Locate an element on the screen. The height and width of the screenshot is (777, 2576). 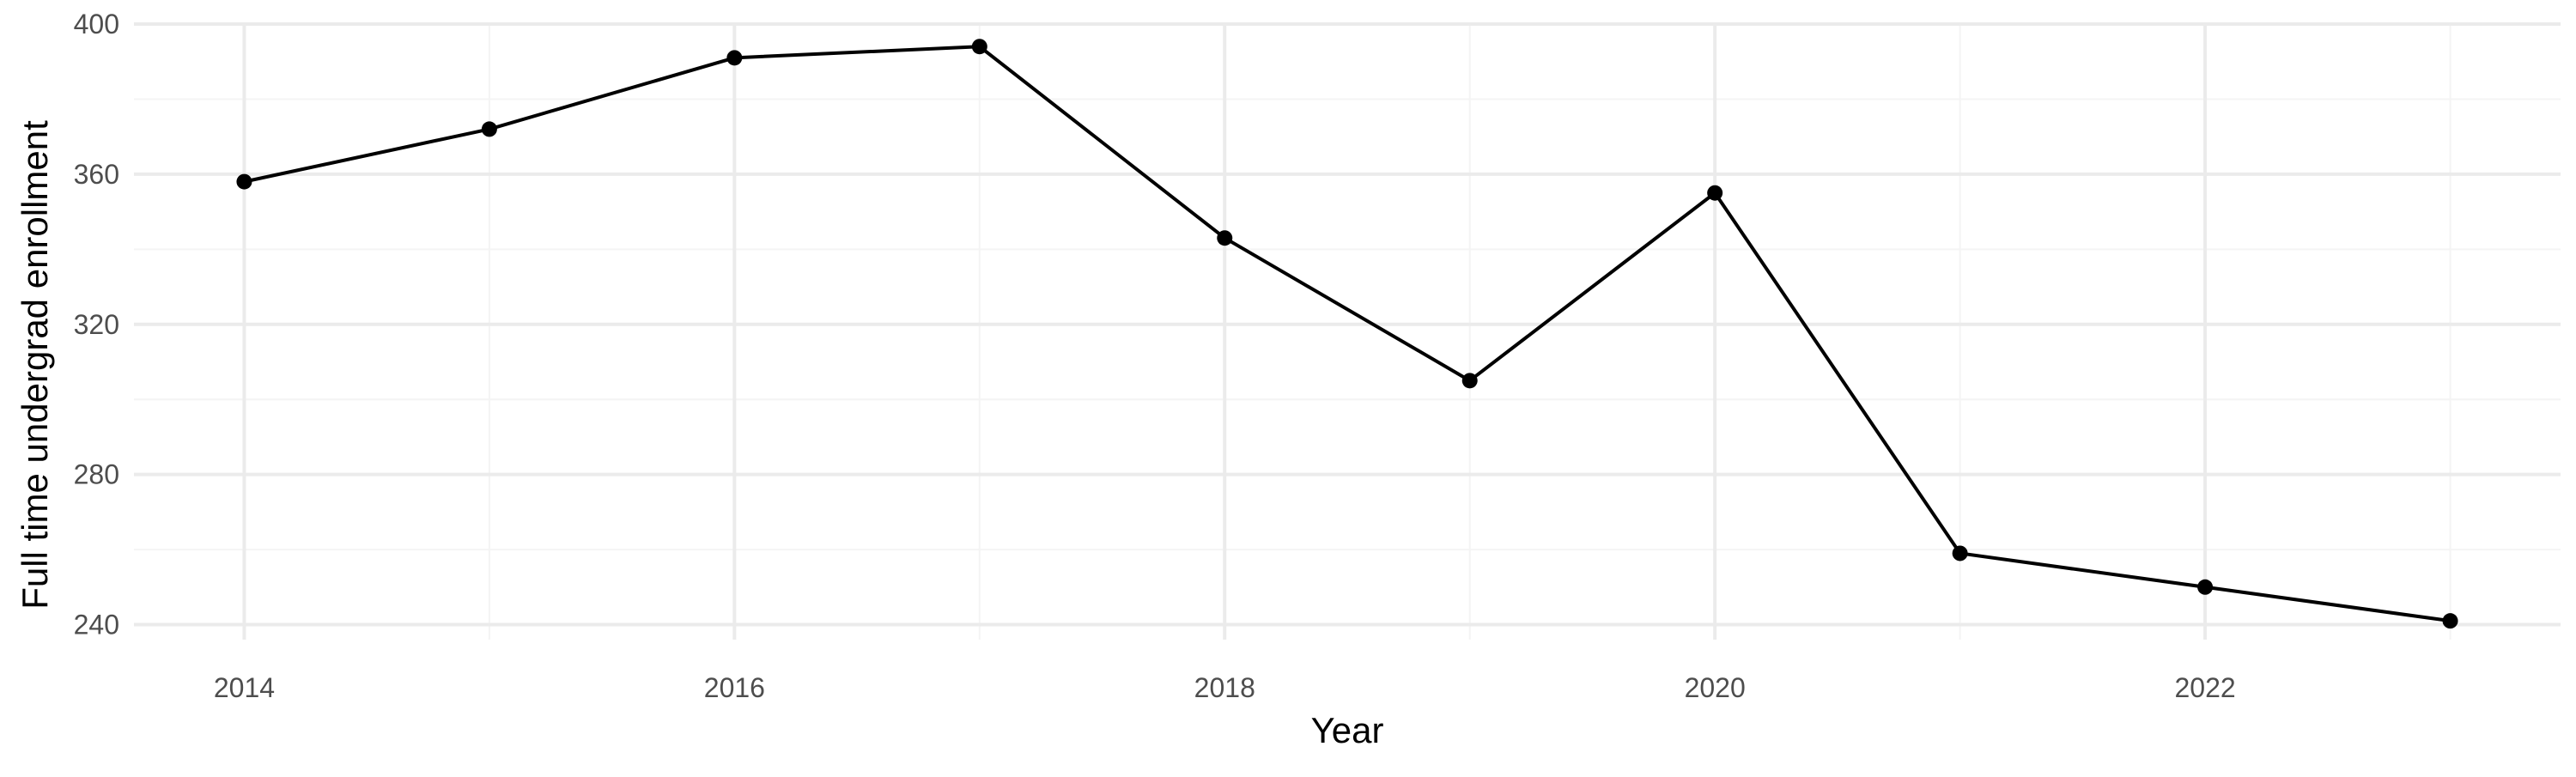
x-tick-label: 2020 is located at coordinates (1715, 687).